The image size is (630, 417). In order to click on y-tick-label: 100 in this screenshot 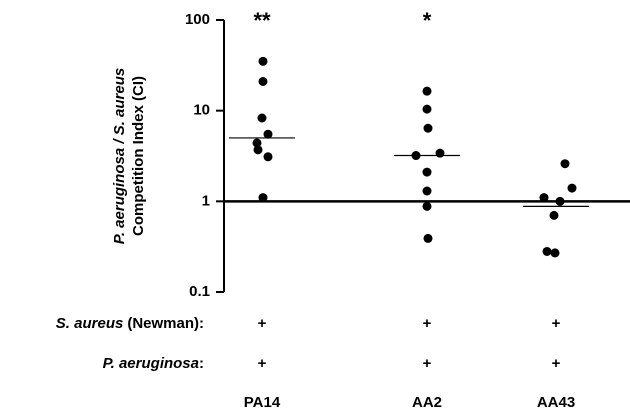, I will do `click(197, 19)`.